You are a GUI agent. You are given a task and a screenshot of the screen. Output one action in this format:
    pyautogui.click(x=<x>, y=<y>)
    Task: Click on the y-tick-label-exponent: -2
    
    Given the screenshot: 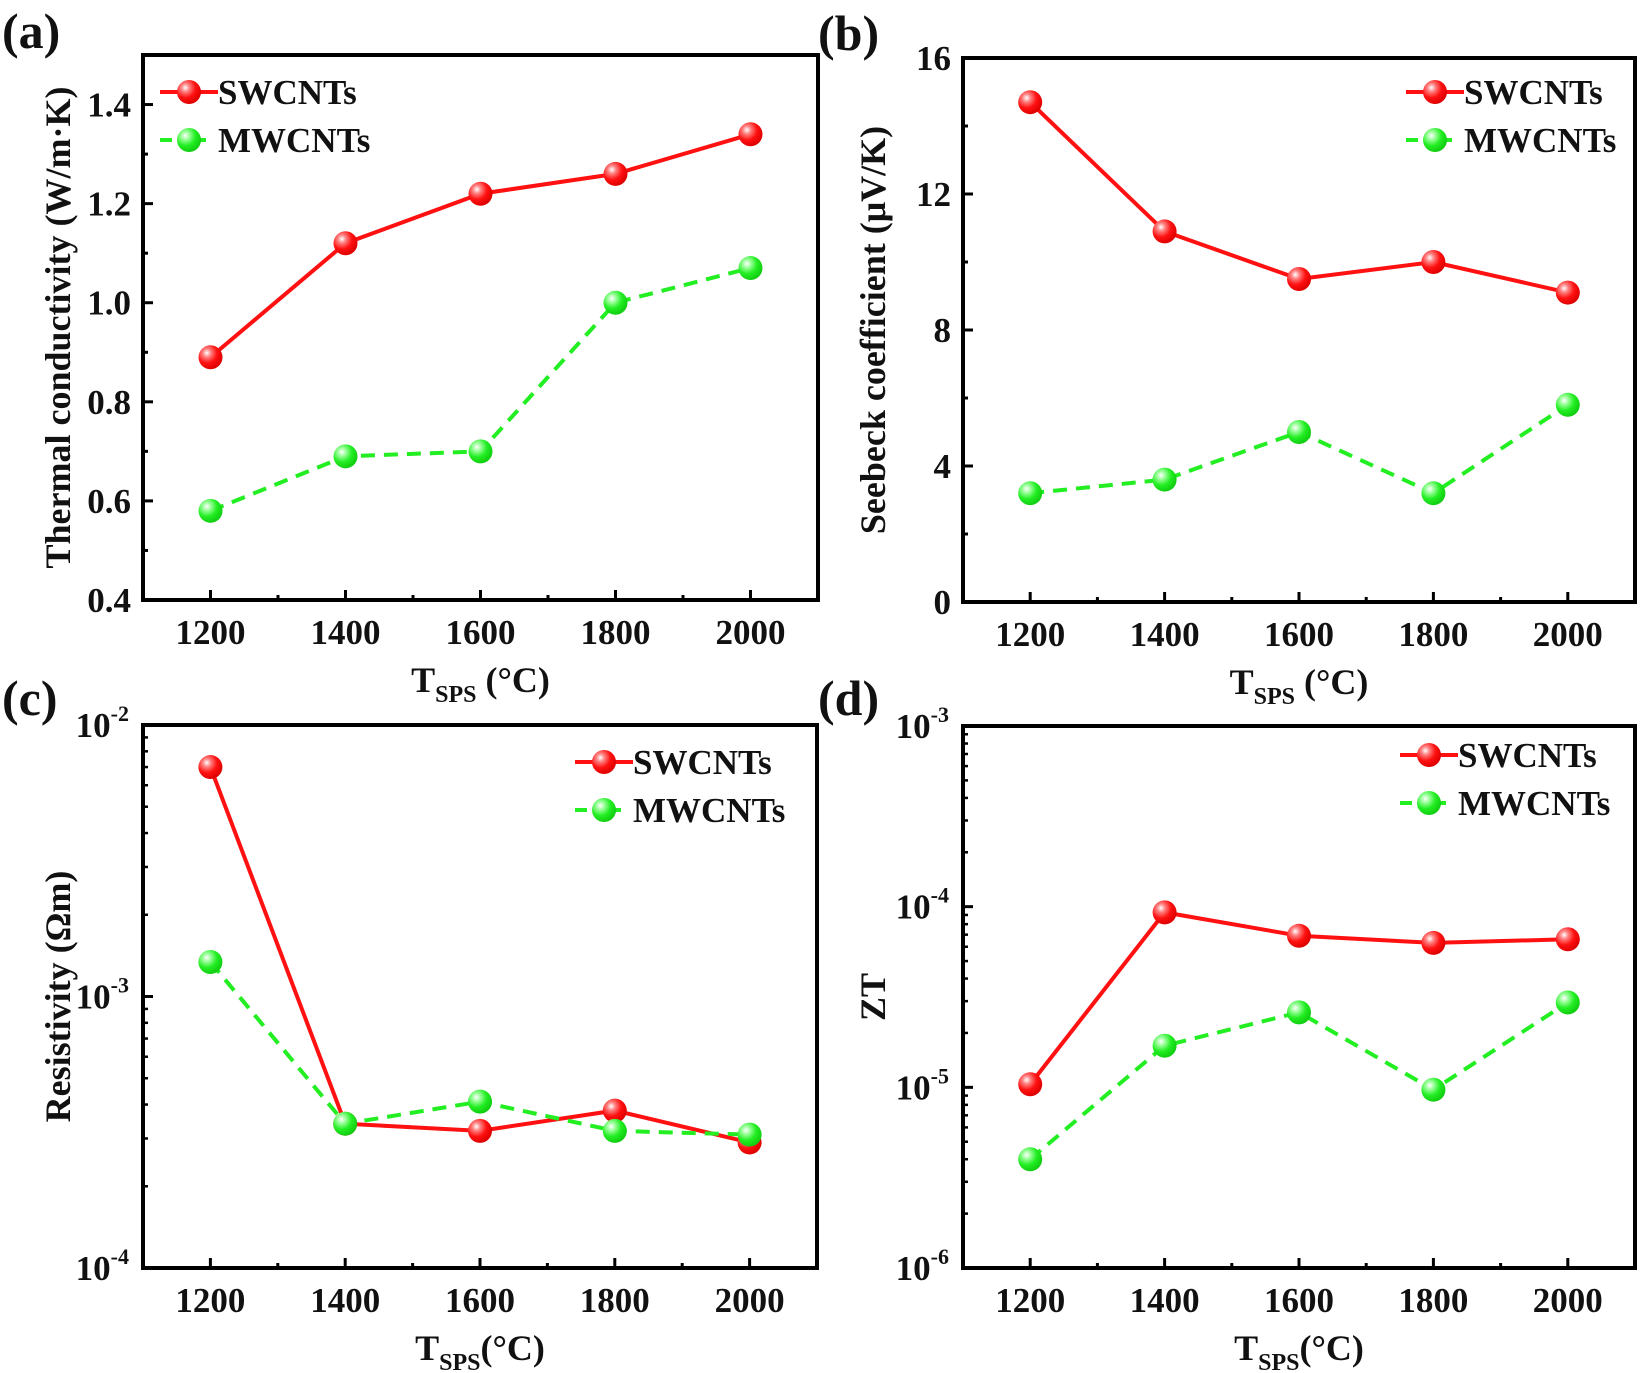 What is the action you would take?
    pyautogui.click(x=120, y=713)
    